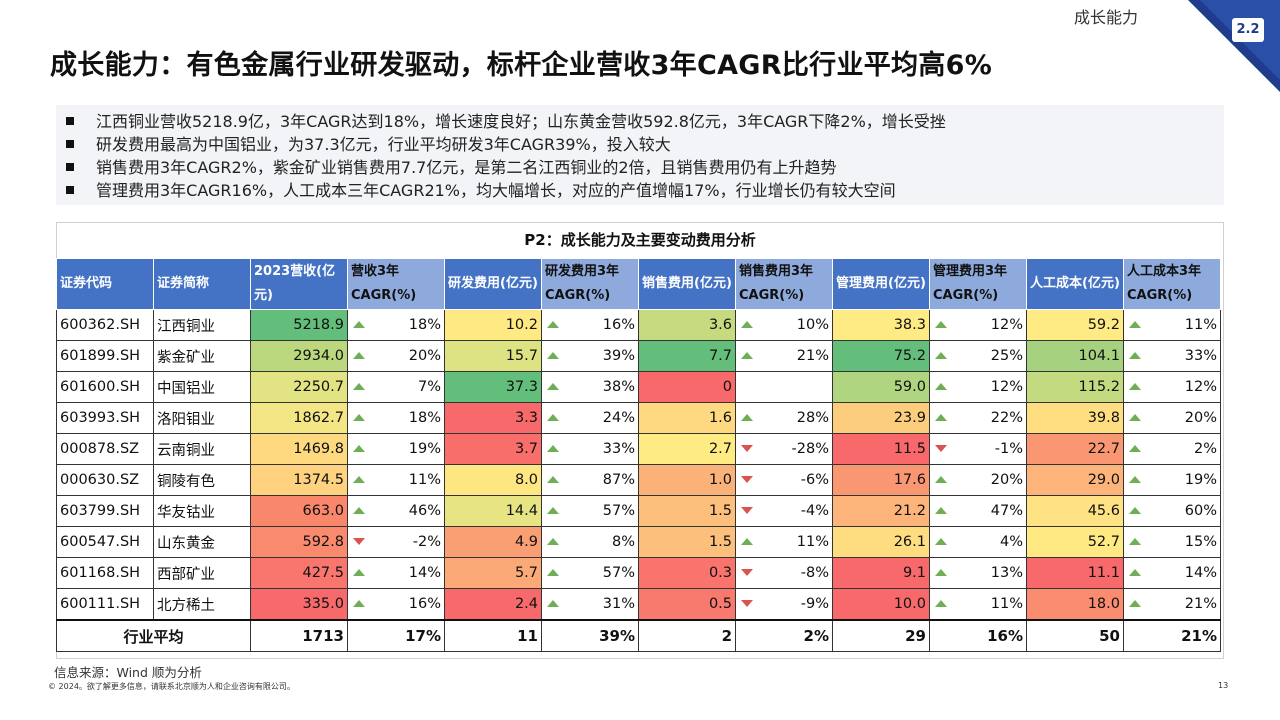  I want to click on average-value-cell: 17%, so click(396, 635).